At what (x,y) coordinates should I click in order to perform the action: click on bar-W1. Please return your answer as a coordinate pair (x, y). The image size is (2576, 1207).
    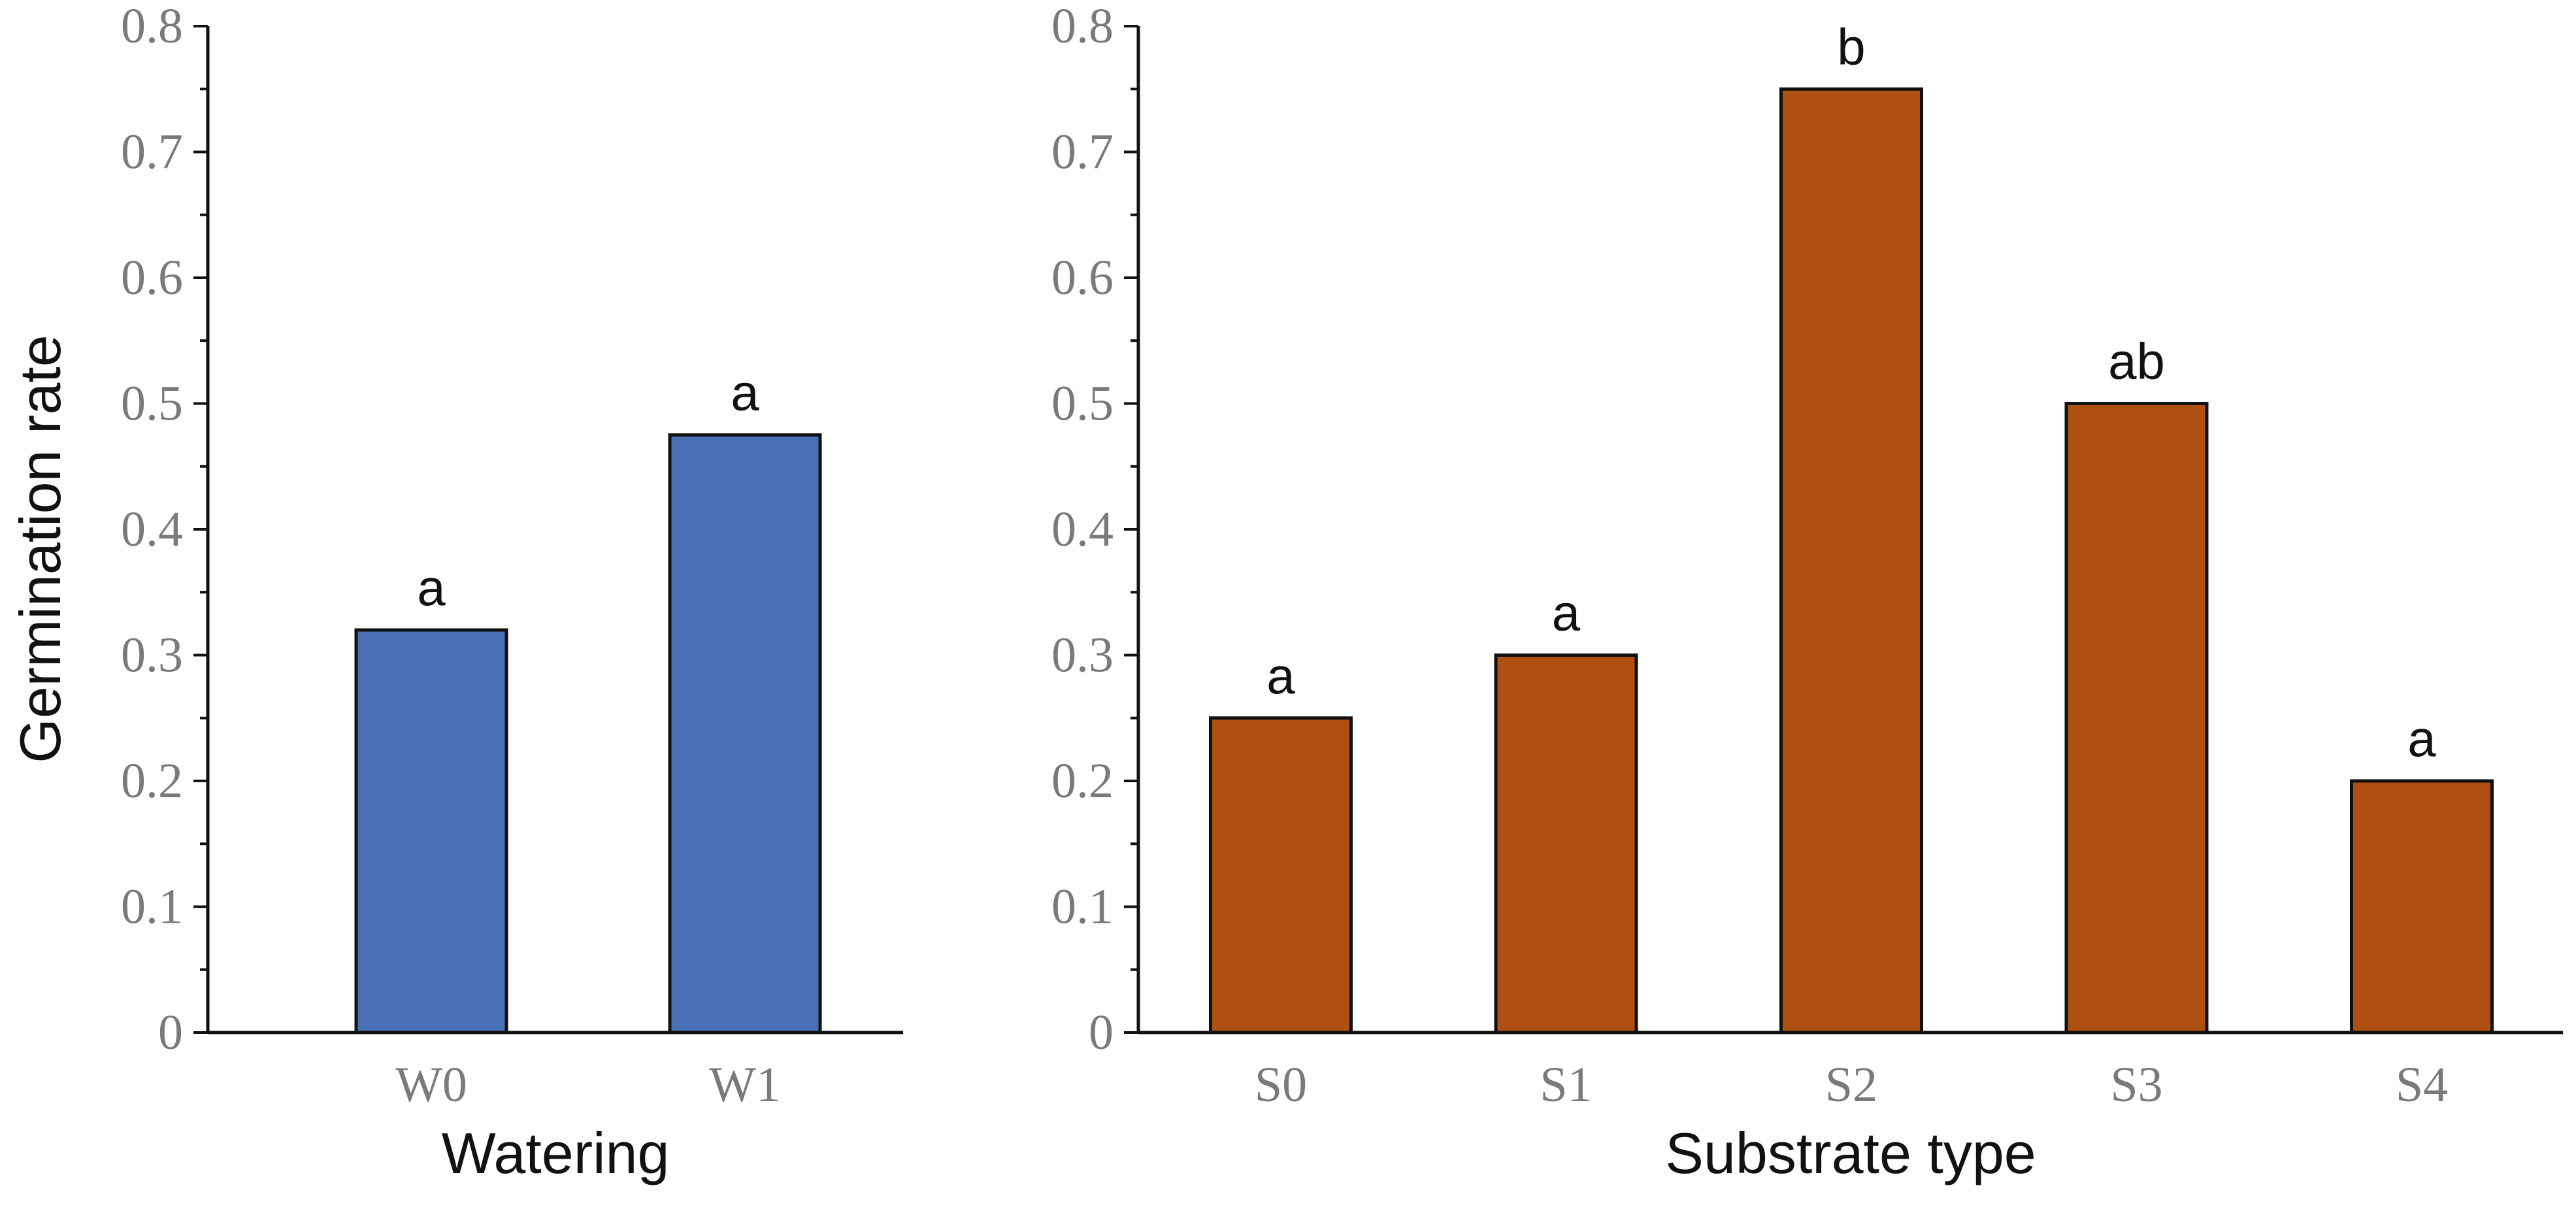
    Looking at the image, I should click on (745, 734).